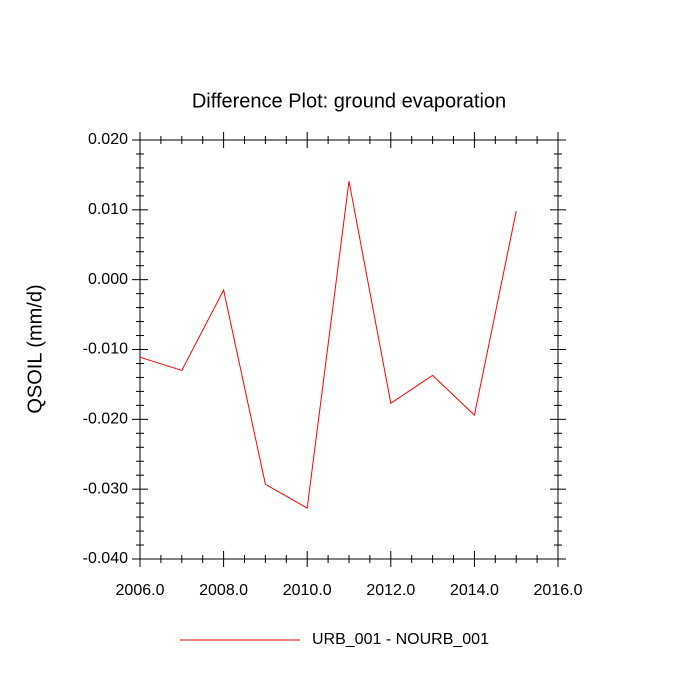  Describe the element at coordinates (307, 590) in the screenshot. I see `x-tick-label: 2010.0` at that location.